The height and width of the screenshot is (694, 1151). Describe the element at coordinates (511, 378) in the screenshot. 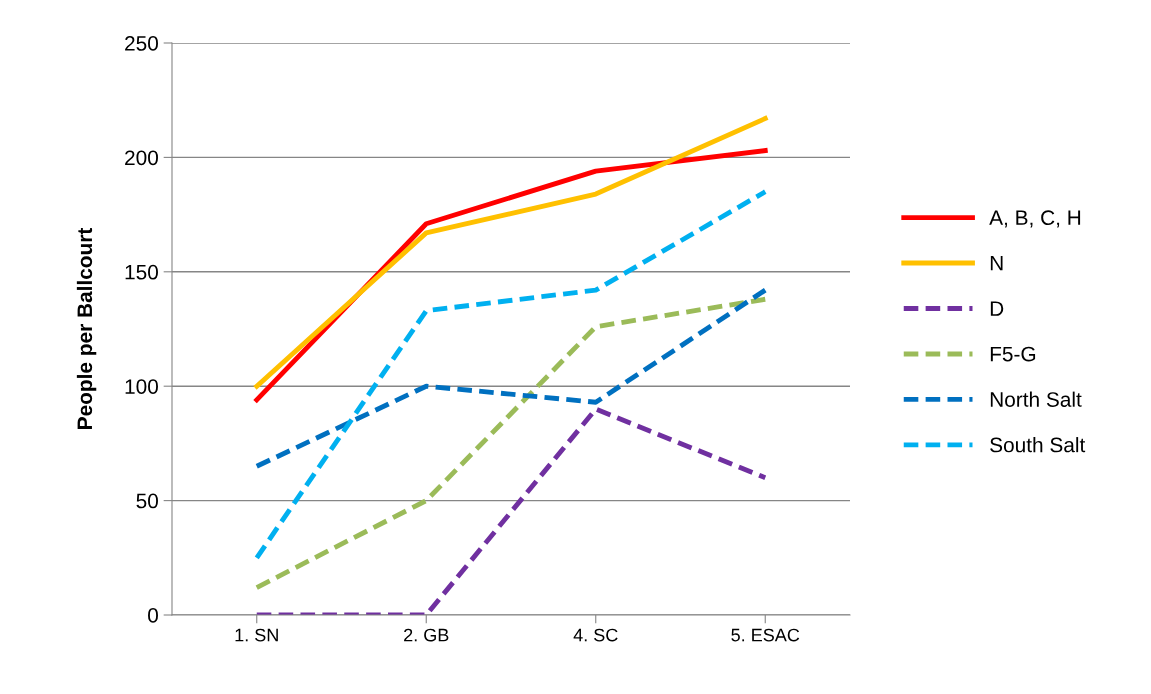

I see `line-series` at that location.